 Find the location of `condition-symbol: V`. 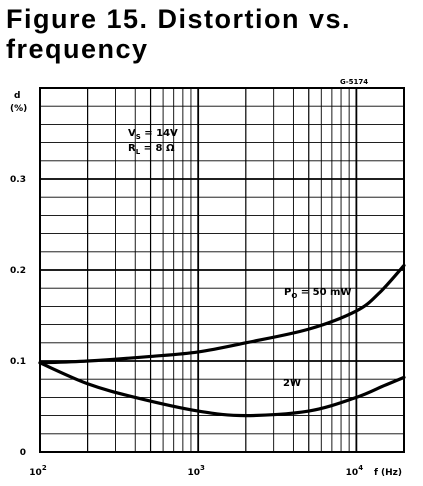

condition-symbol: V is located at coordinates (132, 133).